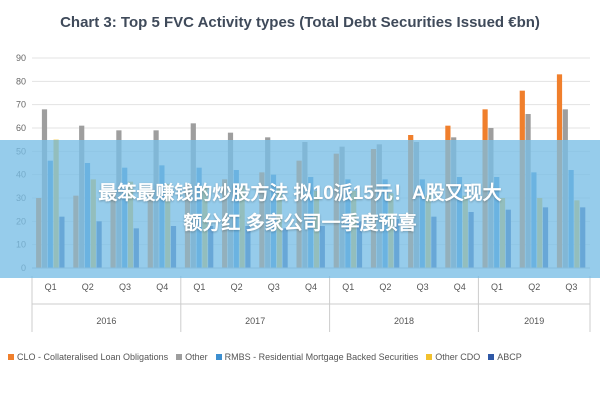  I want to click on banner-line-1: 最笨最赚钱的炒股方法 拟10派15元！A股又现大, so click(300, 193).